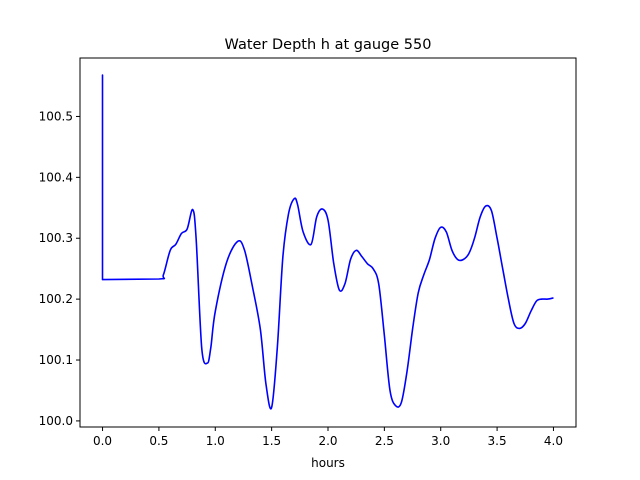 Image resolution: width=640 pixels, height=480 pixels. I want to click on x-tick-label: 1.0, so click(215, 441).